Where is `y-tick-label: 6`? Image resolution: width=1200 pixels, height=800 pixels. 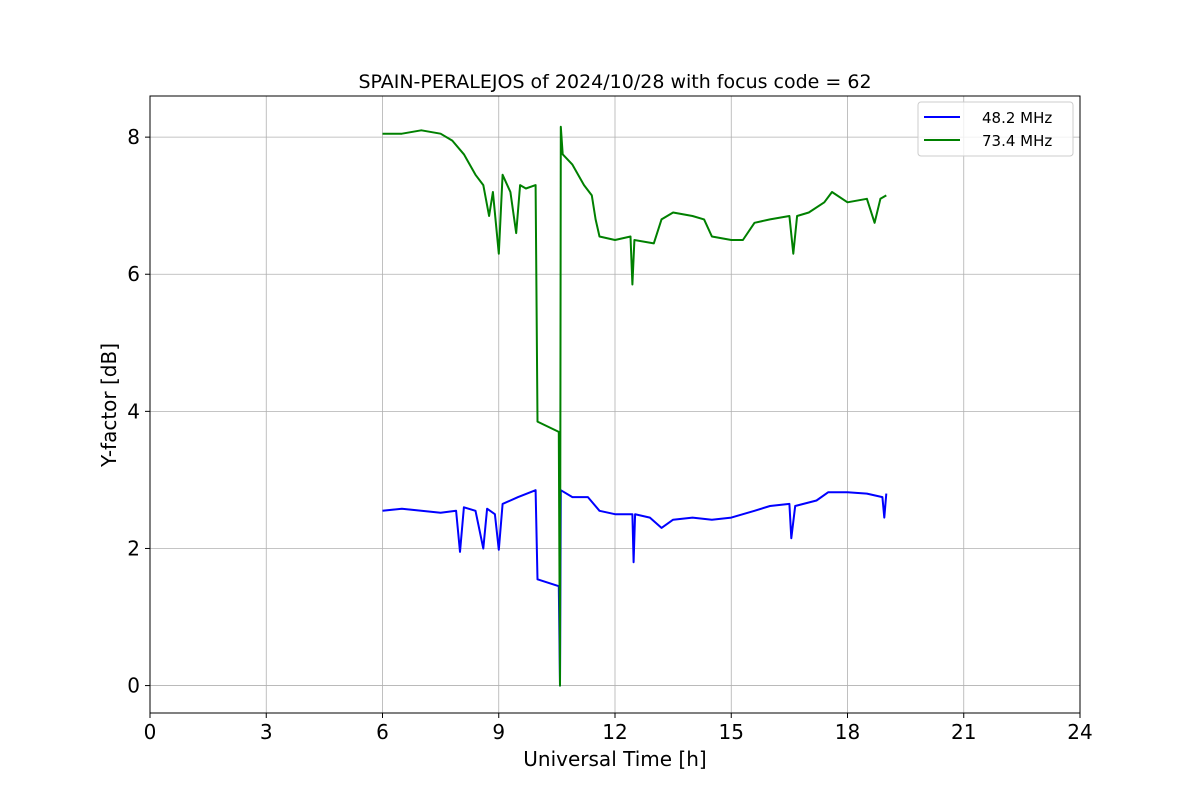
y-tick-label: 6 is located at coordinates (133, 274).